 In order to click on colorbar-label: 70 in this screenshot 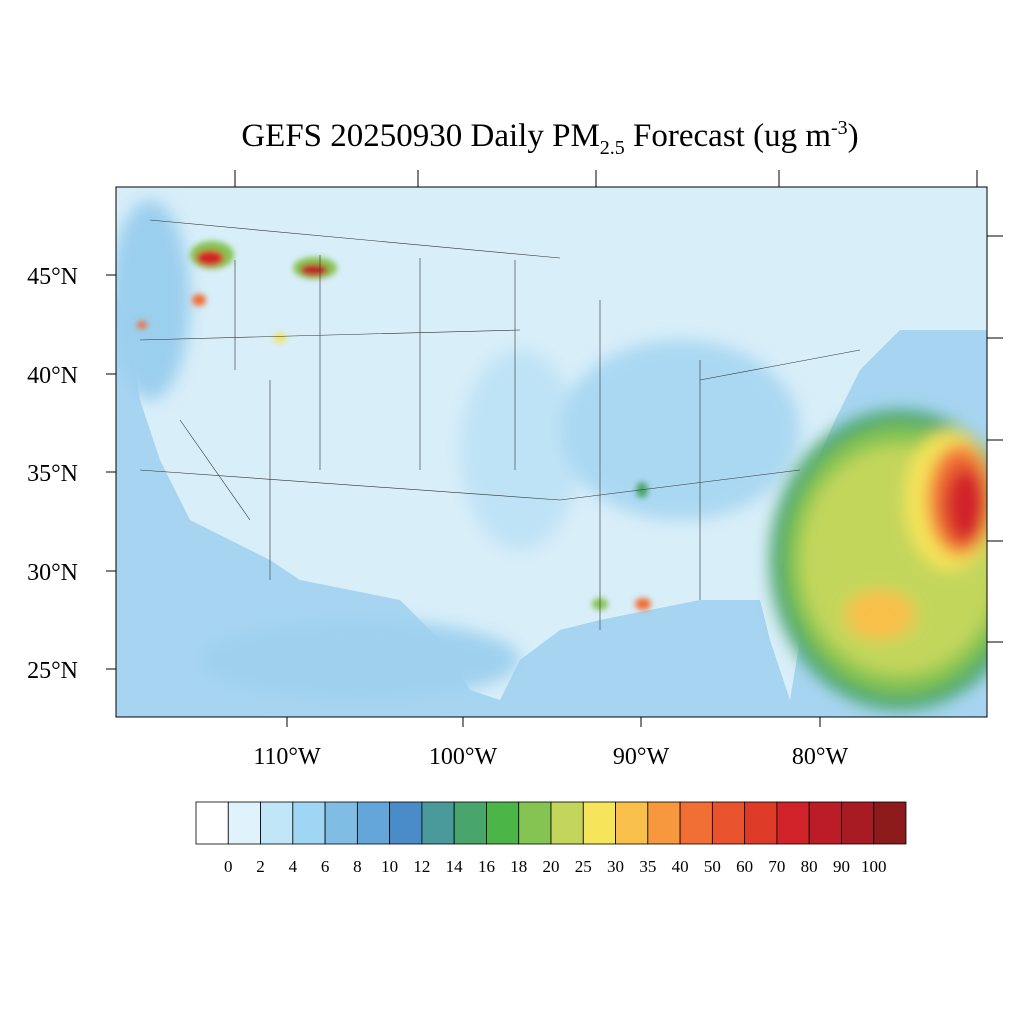, I will do `click(776, 866)`.